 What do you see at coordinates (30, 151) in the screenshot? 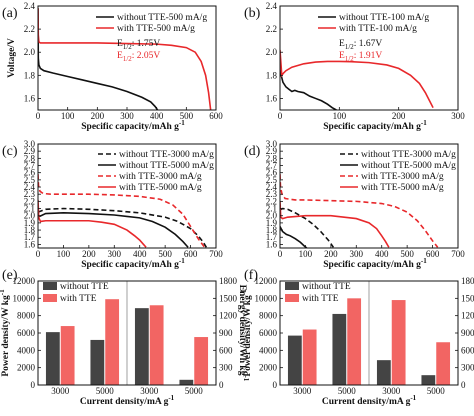
I see `y-tick-label: 2.9` at bounding box center [30, 151].